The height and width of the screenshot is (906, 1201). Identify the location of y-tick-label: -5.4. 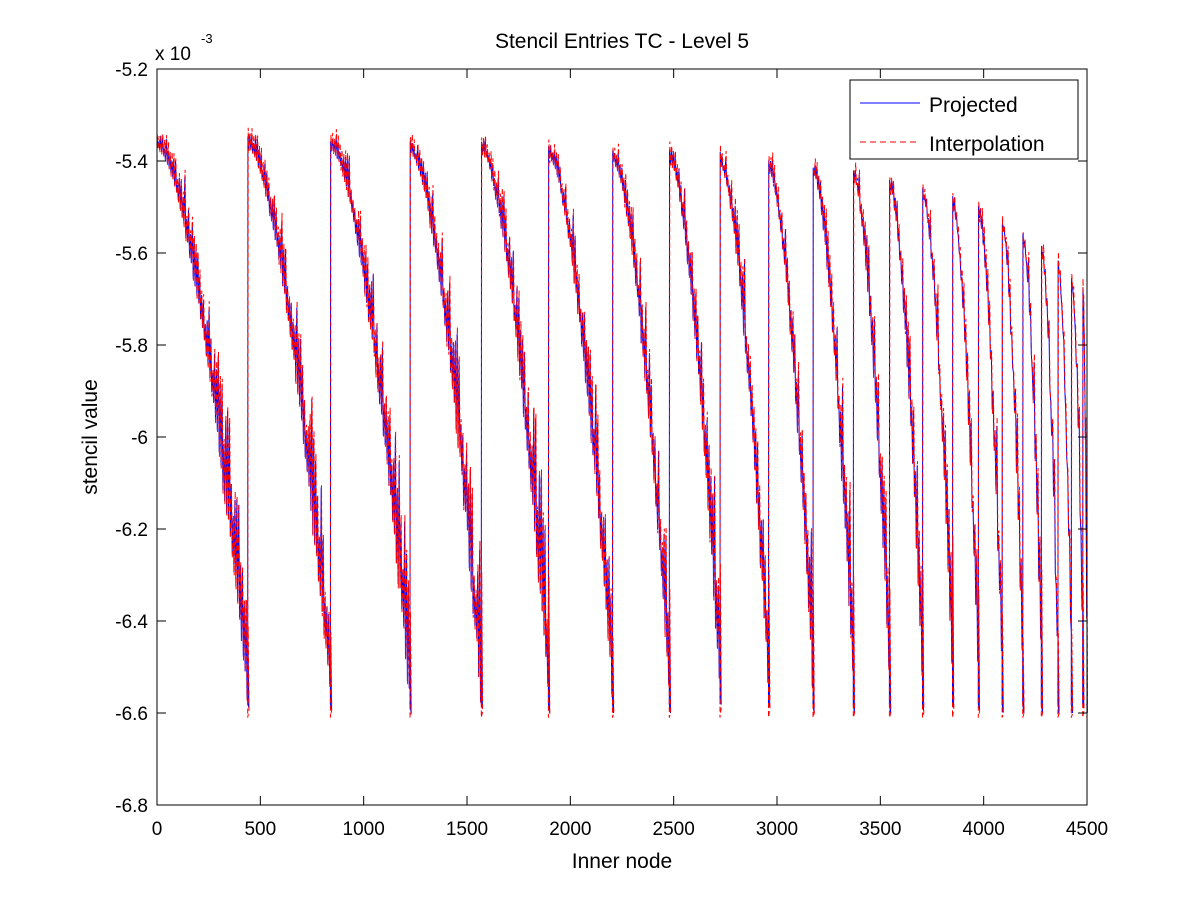
(131, 162).